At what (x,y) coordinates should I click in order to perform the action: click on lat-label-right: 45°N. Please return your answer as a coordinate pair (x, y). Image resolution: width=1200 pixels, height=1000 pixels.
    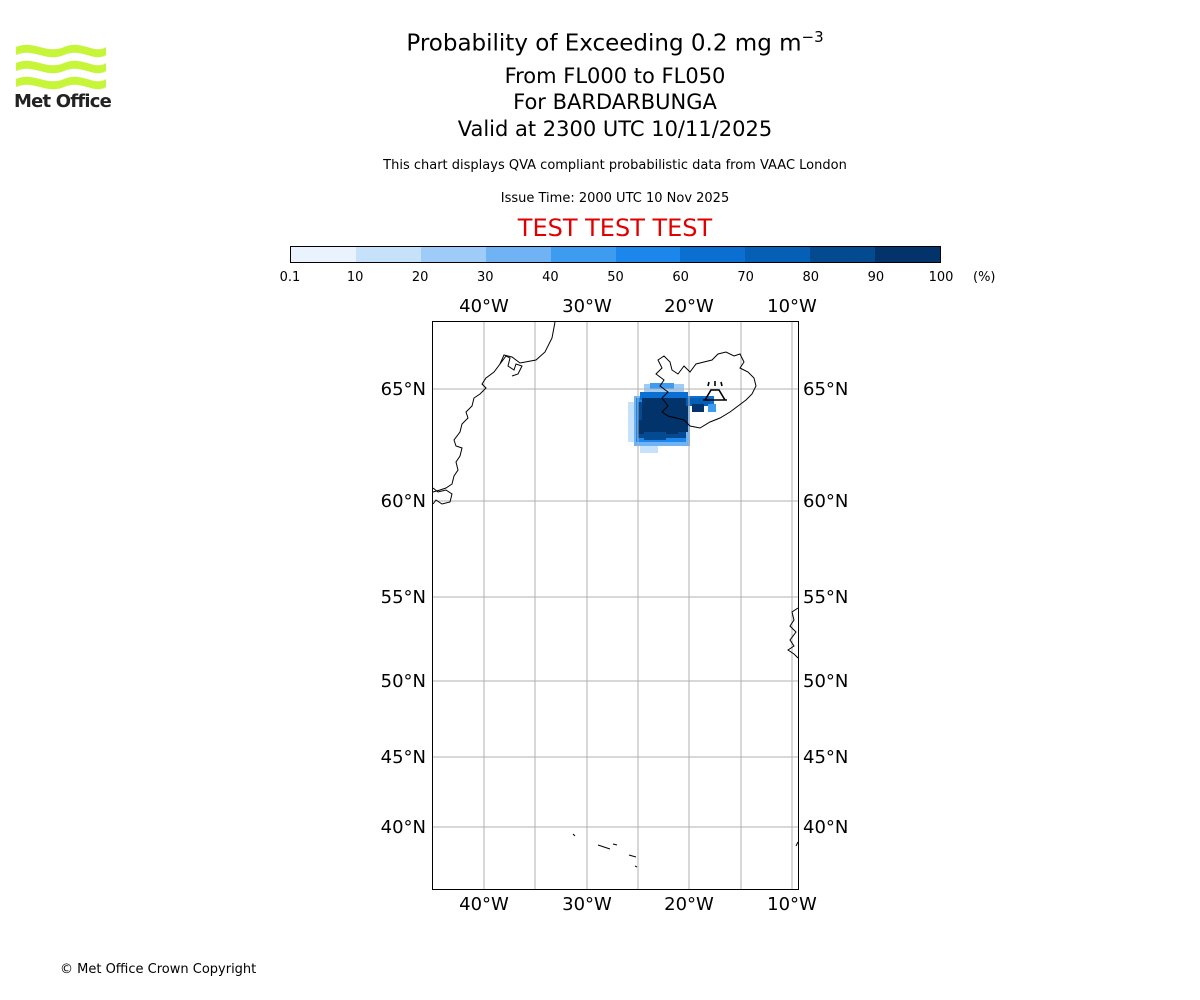
    Looking at the image, I should click on (825, 757).